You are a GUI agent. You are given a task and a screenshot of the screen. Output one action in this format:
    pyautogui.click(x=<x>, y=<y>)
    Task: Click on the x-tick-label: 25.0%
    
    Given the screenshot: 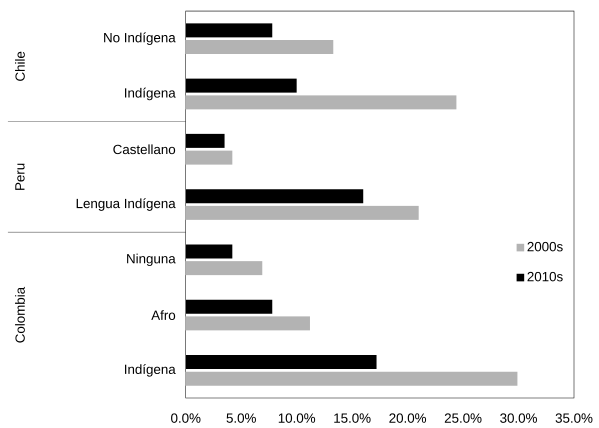 What is the action you would take?
    pyautogui.click(x=463, y=418)
    